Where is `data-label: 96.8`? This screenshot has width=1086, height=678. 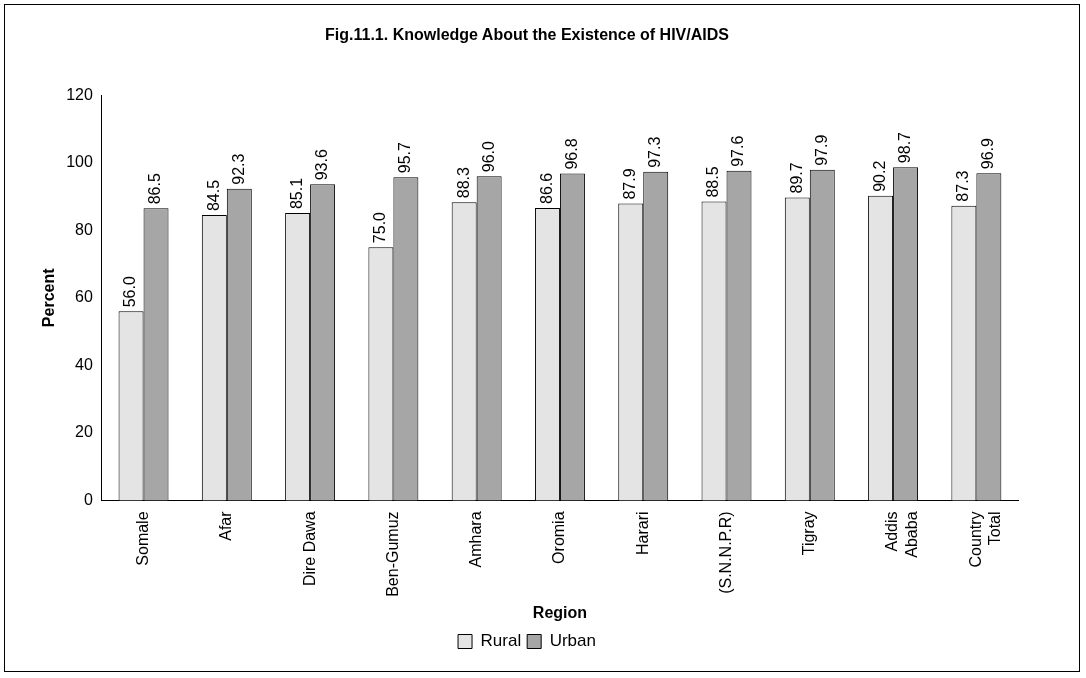 data-label: 96.8 is located at coordinates (571, 154).